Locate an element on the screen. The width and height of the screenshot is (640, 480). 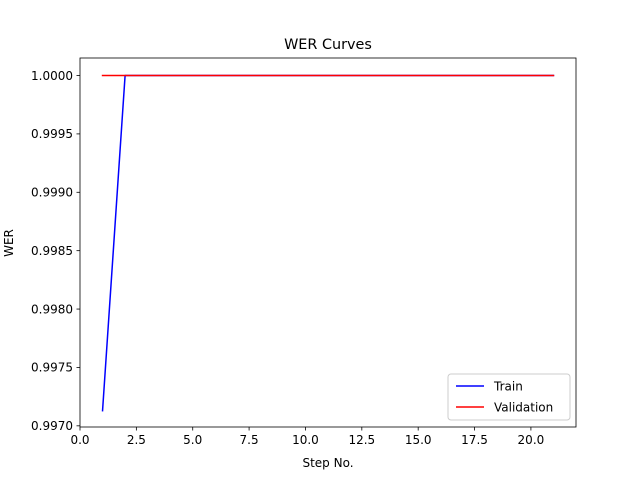
x-tick-label: 20.0 is located at coordinates (531, 440).